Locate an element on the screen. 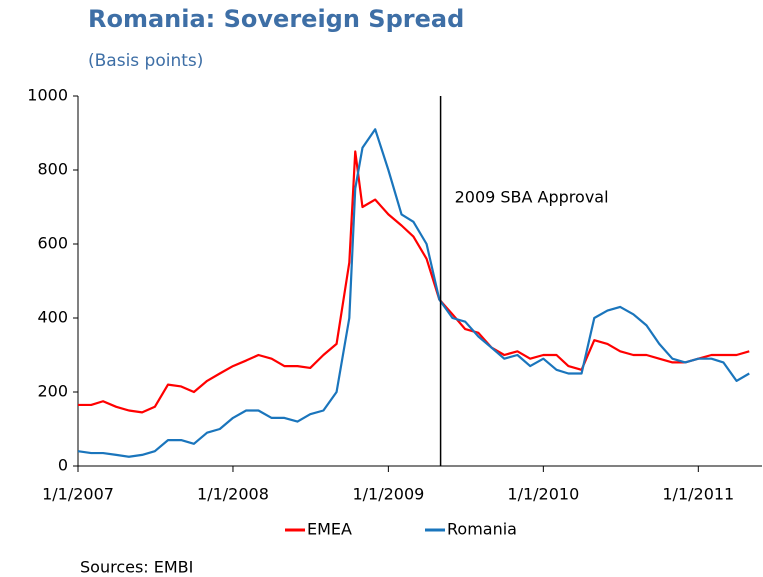 This screenshot has width=763, height=577. x-tick-label: 1/1/2011 is located at coordinates (698, 494).